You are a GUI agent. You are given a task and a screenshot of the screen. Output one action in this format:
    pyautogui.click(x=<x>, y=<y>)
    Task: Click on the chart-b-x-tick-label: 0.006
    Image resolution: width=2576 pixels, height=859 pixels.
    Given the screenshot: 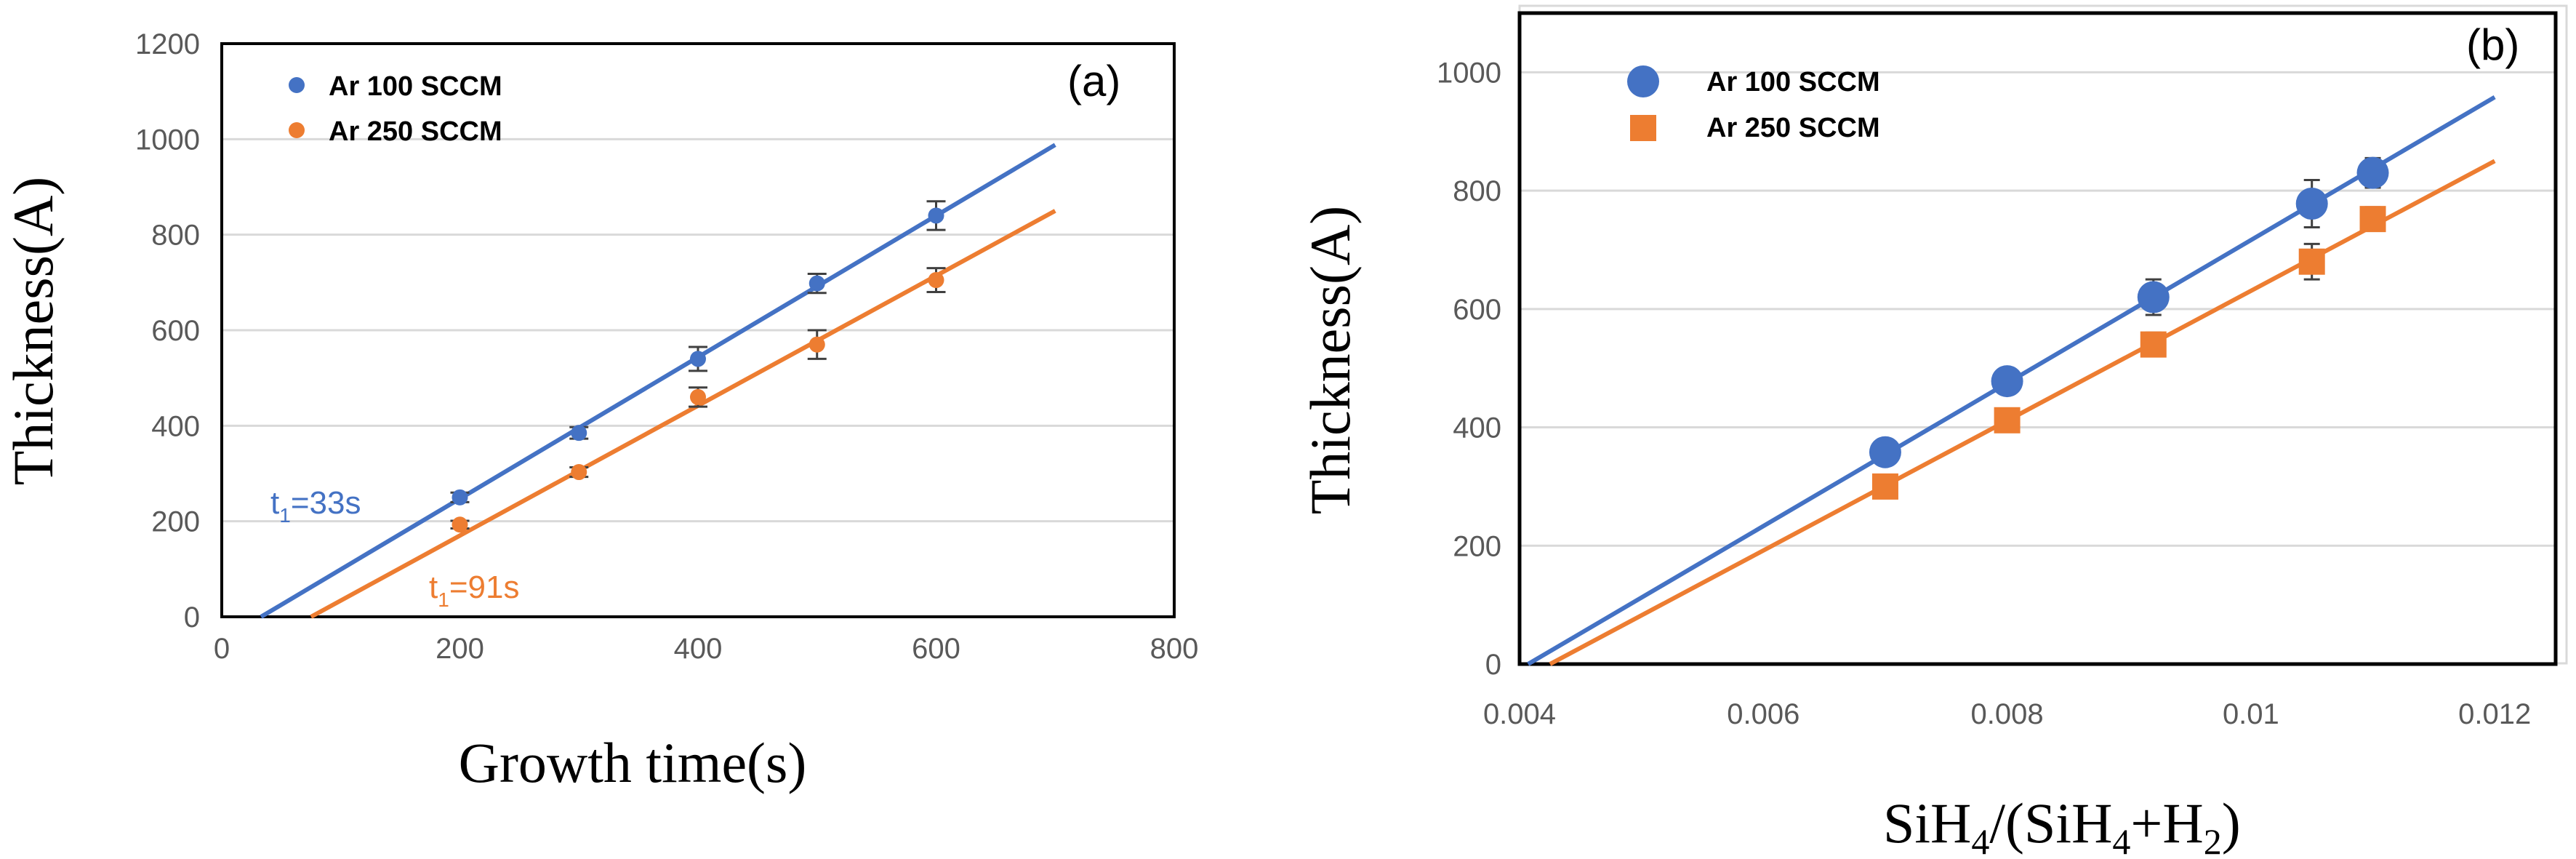 What is the action you would take?
    pyautogui.click(x=1763, y=714)
    